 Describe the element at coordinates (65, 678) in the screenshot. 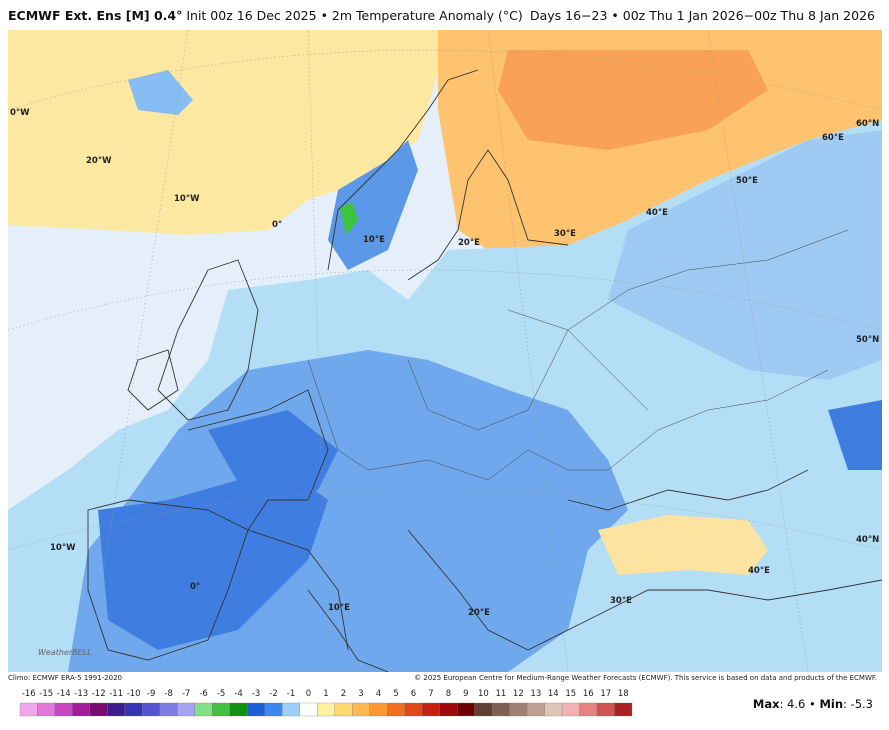

I see `climo-note: Climo: ECMWF ERA-5 1991-2020` at that location.